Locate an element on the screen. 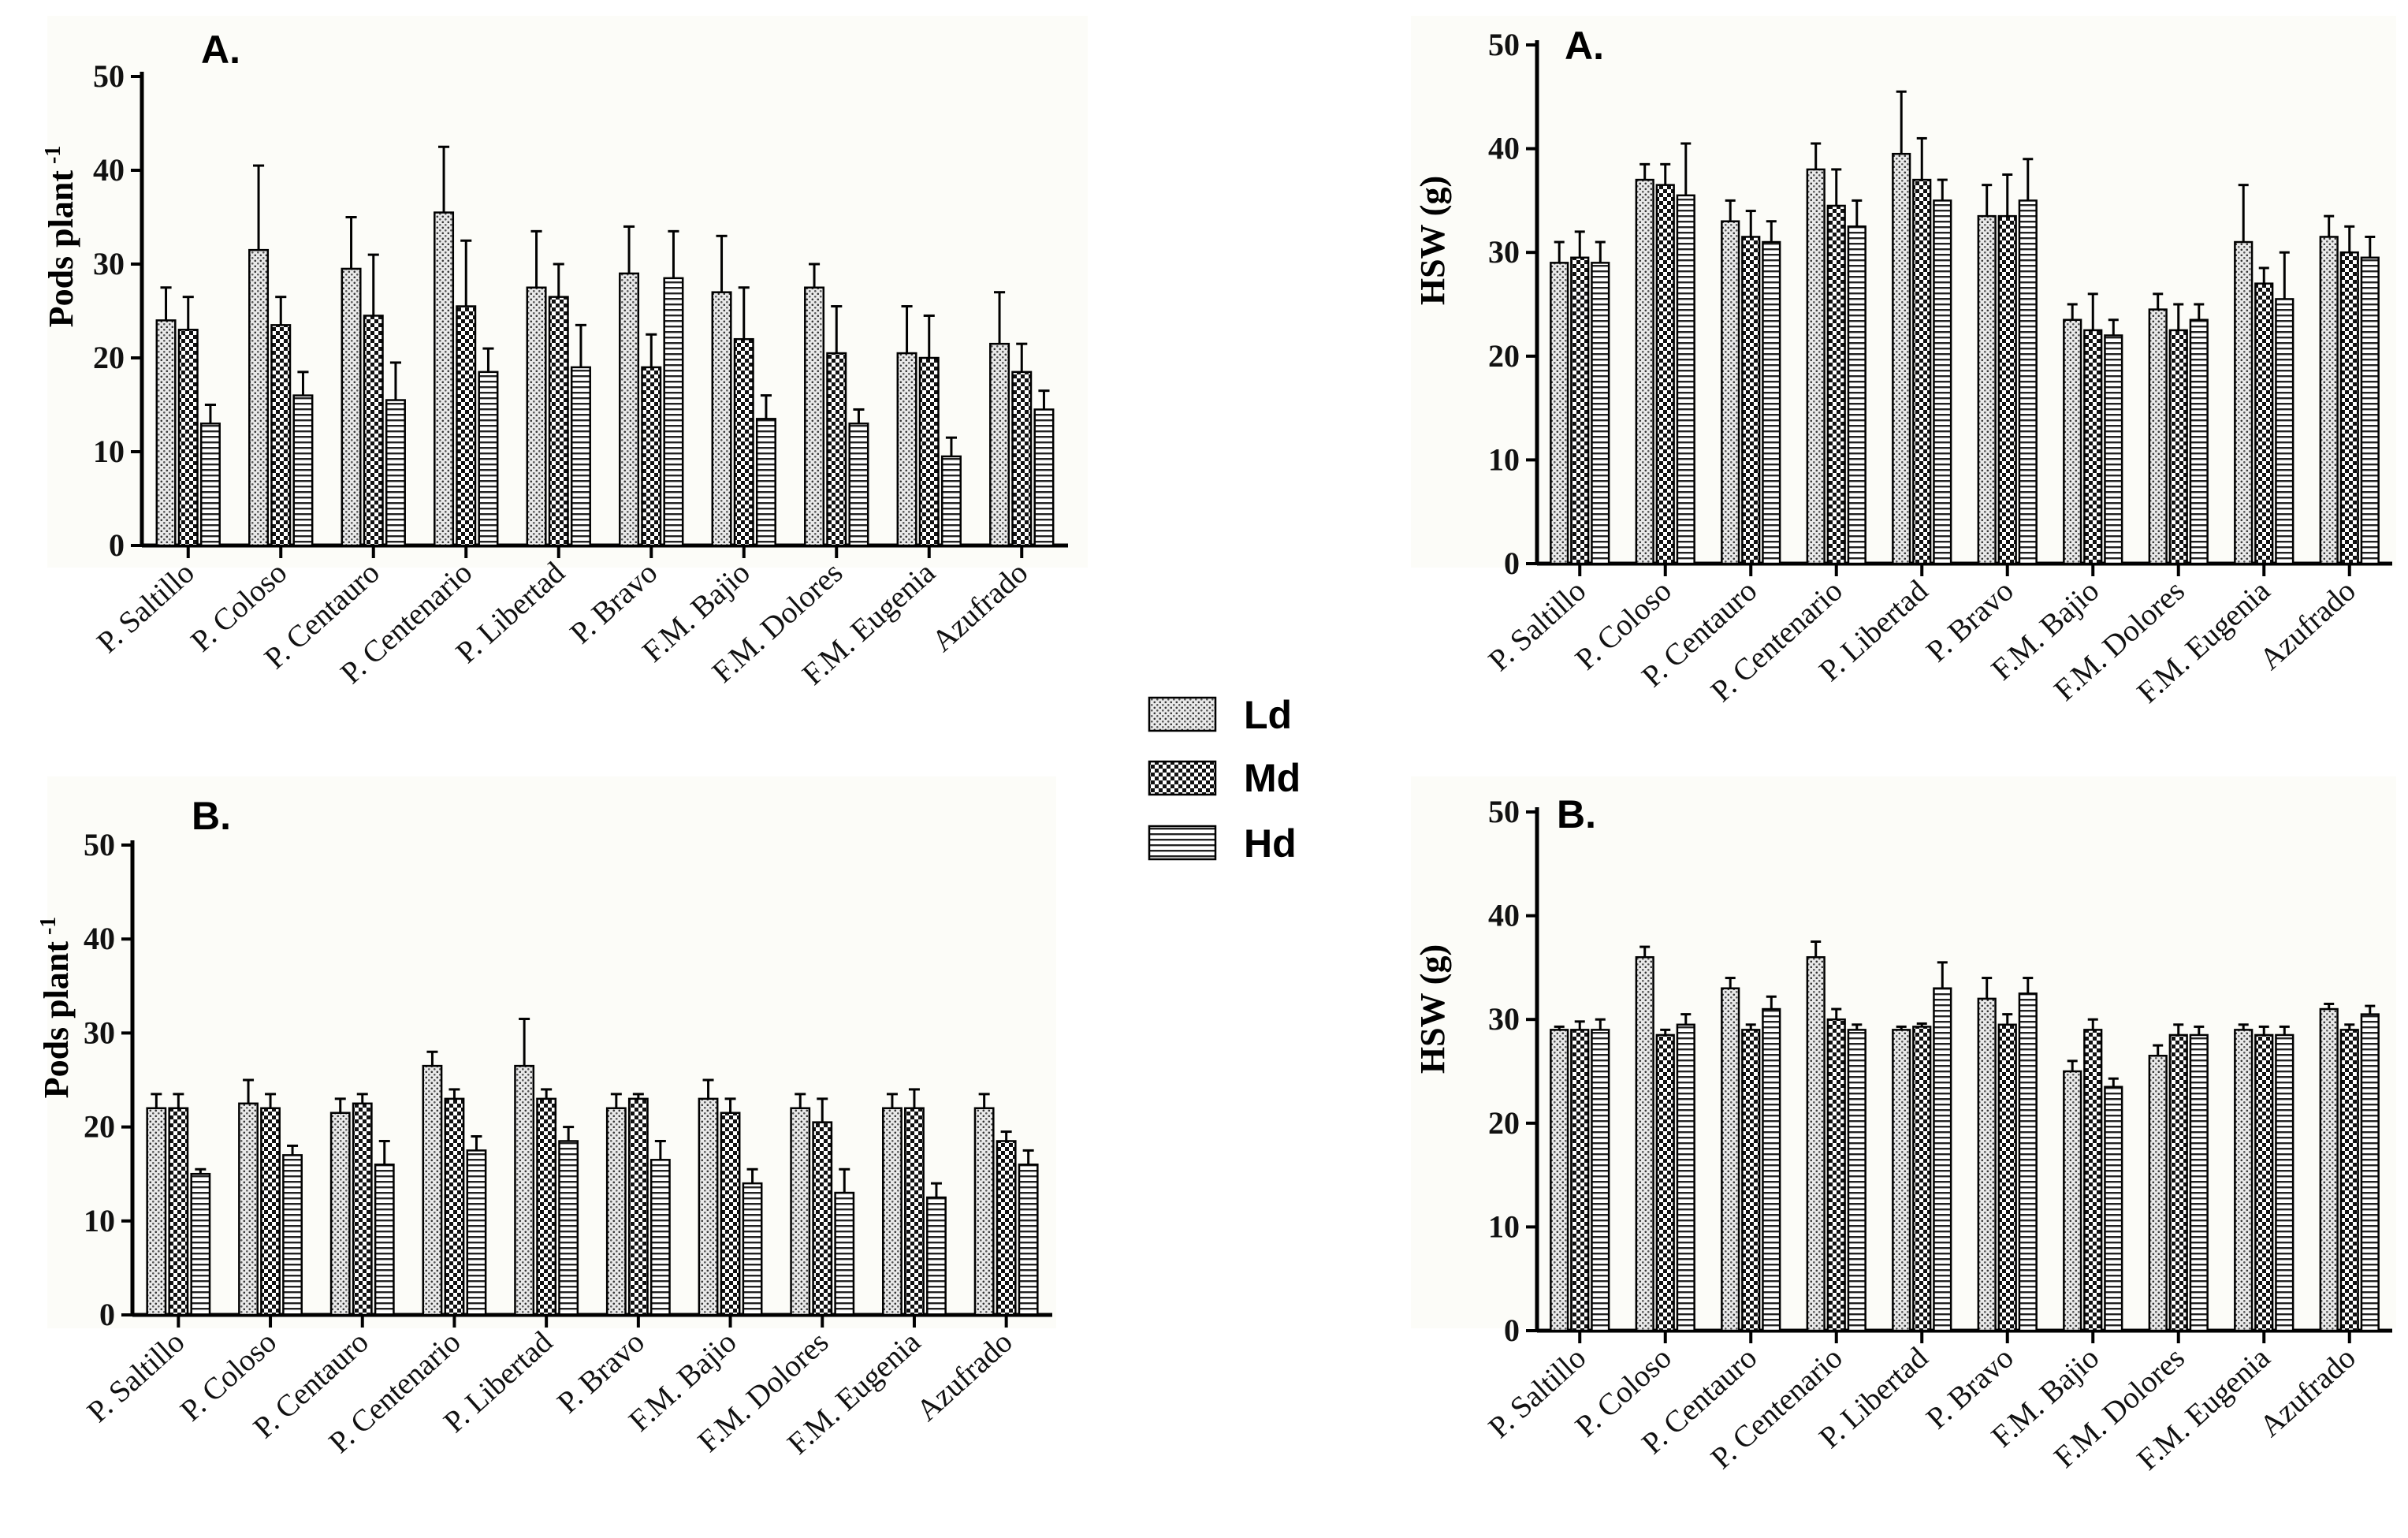 The height and width of the screenshot is (1538, 2408). legend-label-hd: Hd is located at coordinates (1270, 843).